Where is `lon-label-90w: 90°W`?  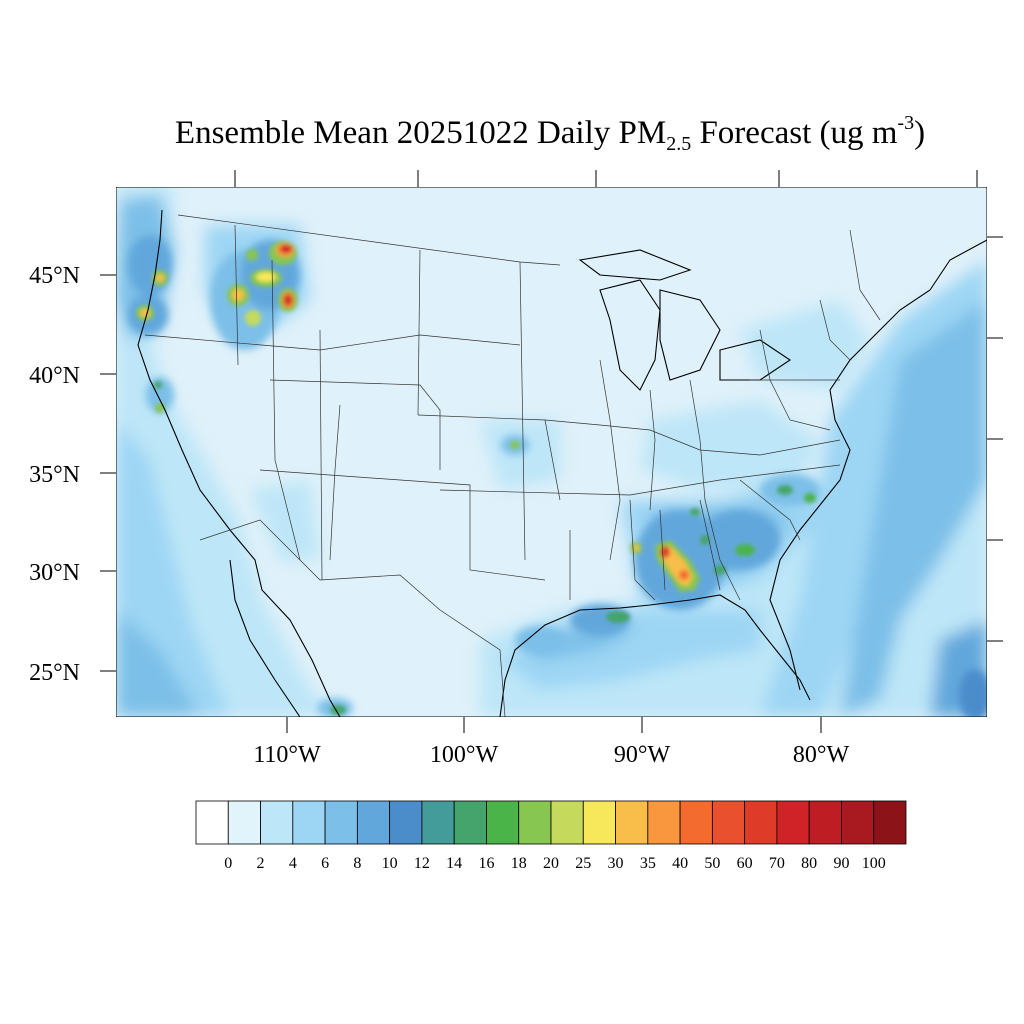
lon-label-90w: 90°W is located at coordinates (642, 755).